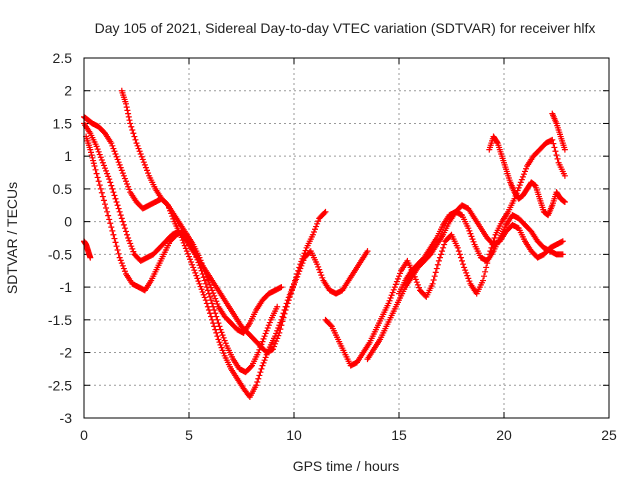  Describe the element at coordinates (346, 466) in the screenshot. I see `x-axis-label: GPS time / hours` at that location.